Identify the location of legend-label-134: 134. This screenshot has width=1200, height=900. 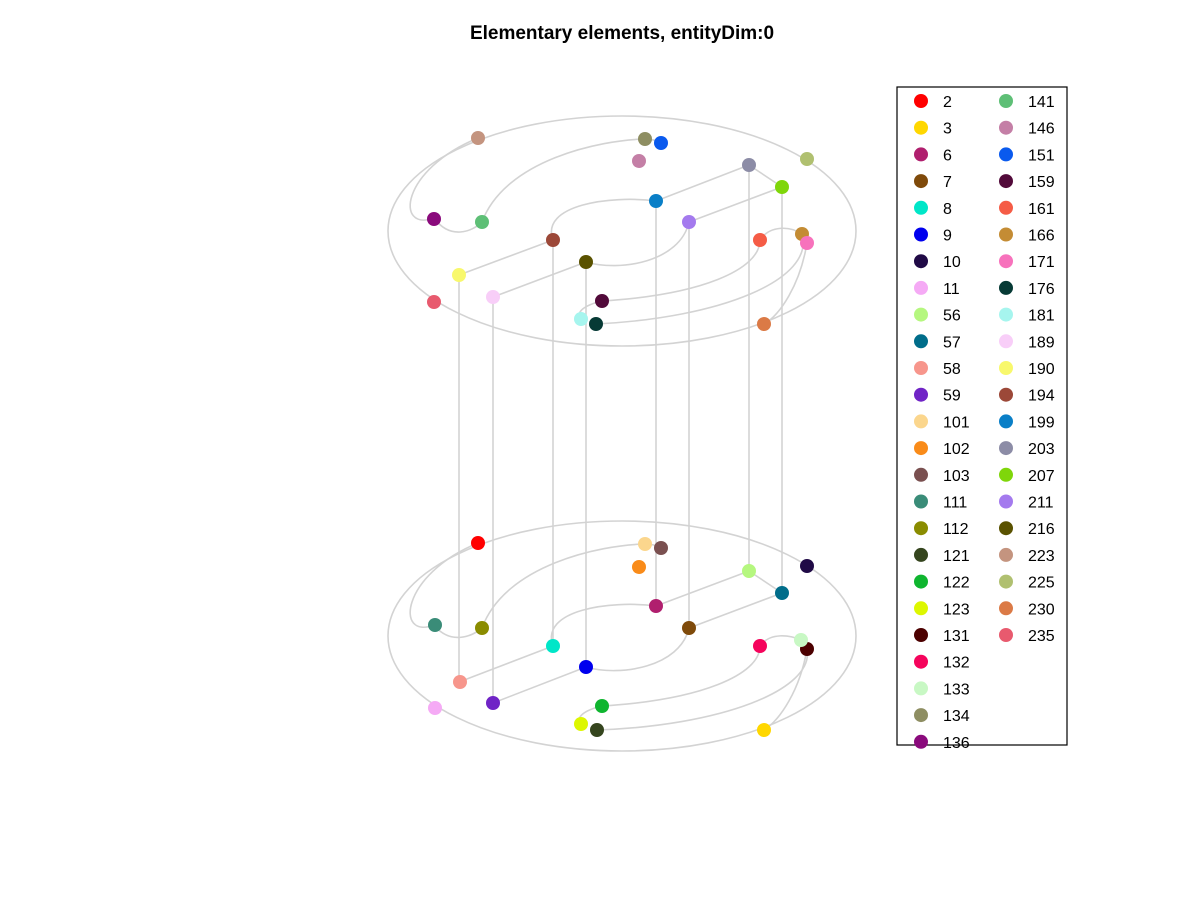
(956, 716).